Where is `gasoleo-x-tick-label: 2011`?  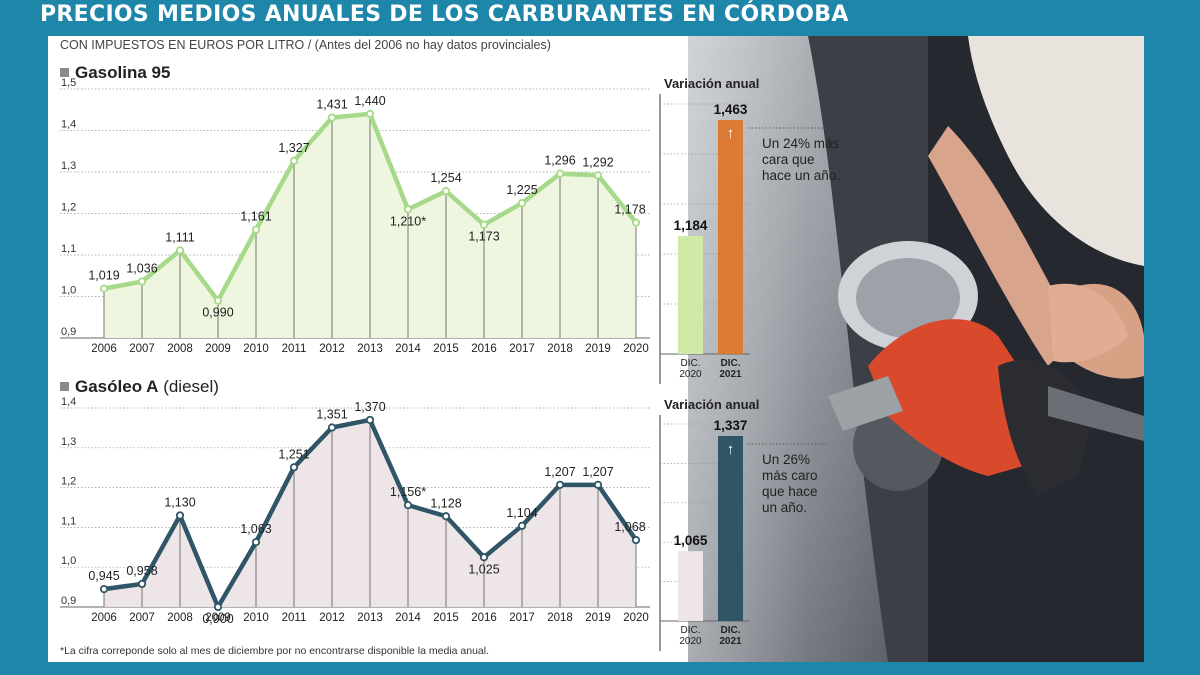
gasoleo-x-tick-label: 2011 is located at coordinates (294, 618).